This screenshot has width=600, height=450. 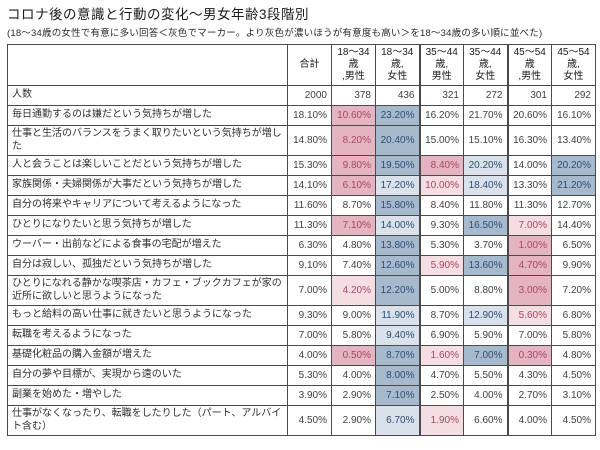 I want to click on column-header: 18～34歳, 女性, so click(x=397, y=65).